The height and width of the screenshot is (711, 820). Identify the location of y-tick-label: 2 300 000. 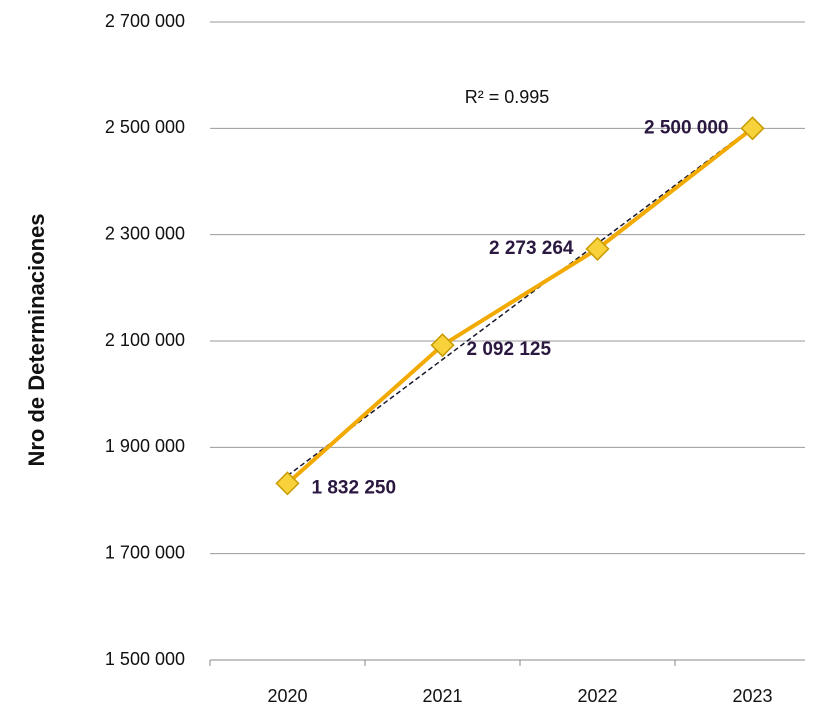
(145, 233).